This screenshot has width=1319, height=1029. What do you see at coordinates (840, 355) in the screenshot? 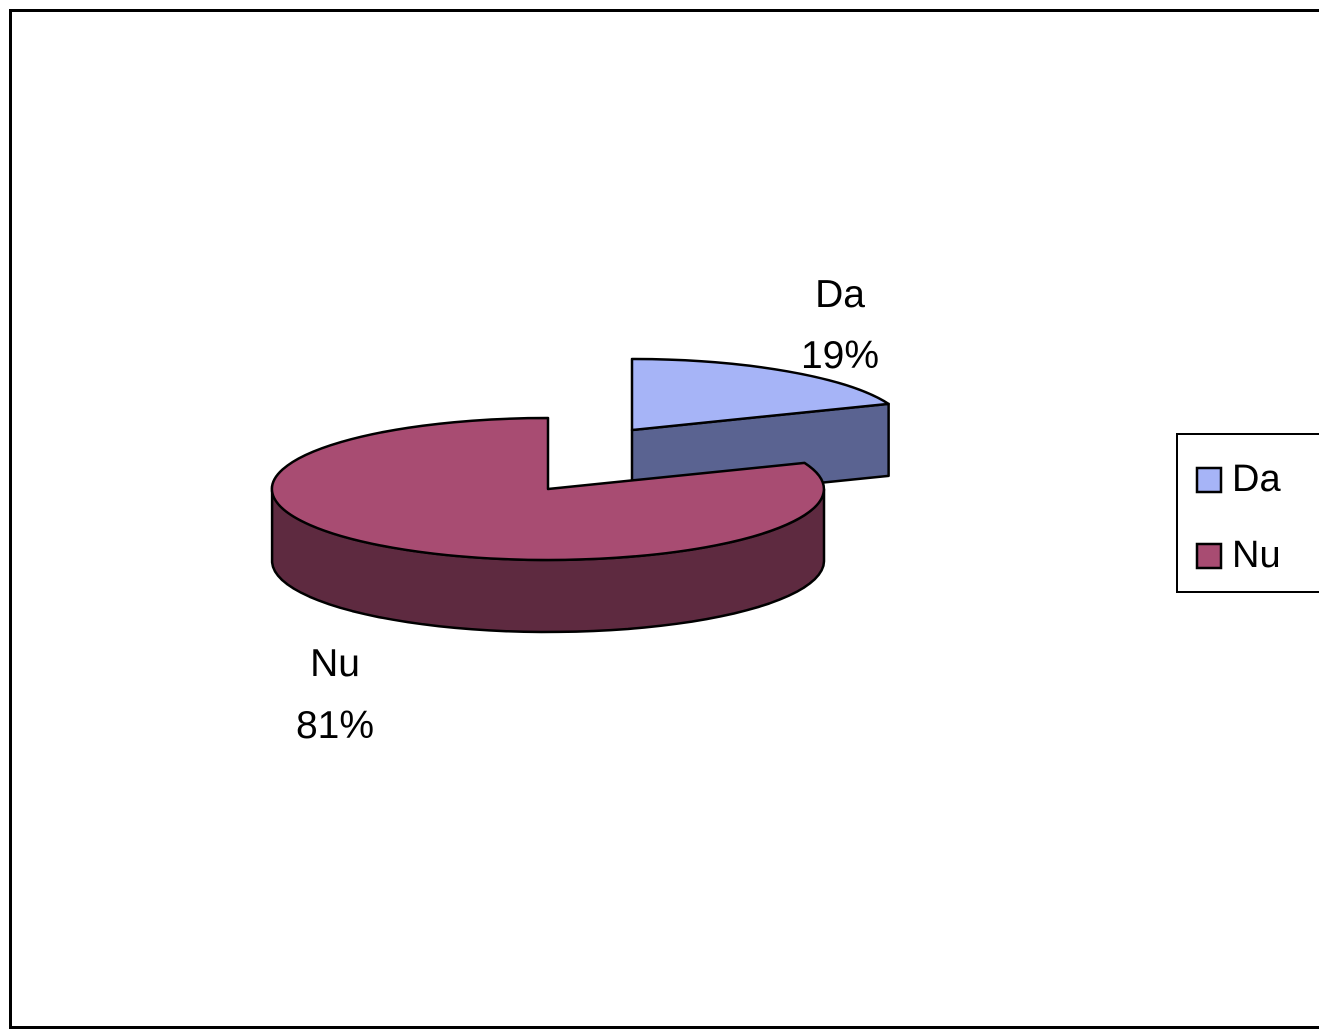
I see `slice-label-da-percent: 19%` at bounding box center [840, 355].